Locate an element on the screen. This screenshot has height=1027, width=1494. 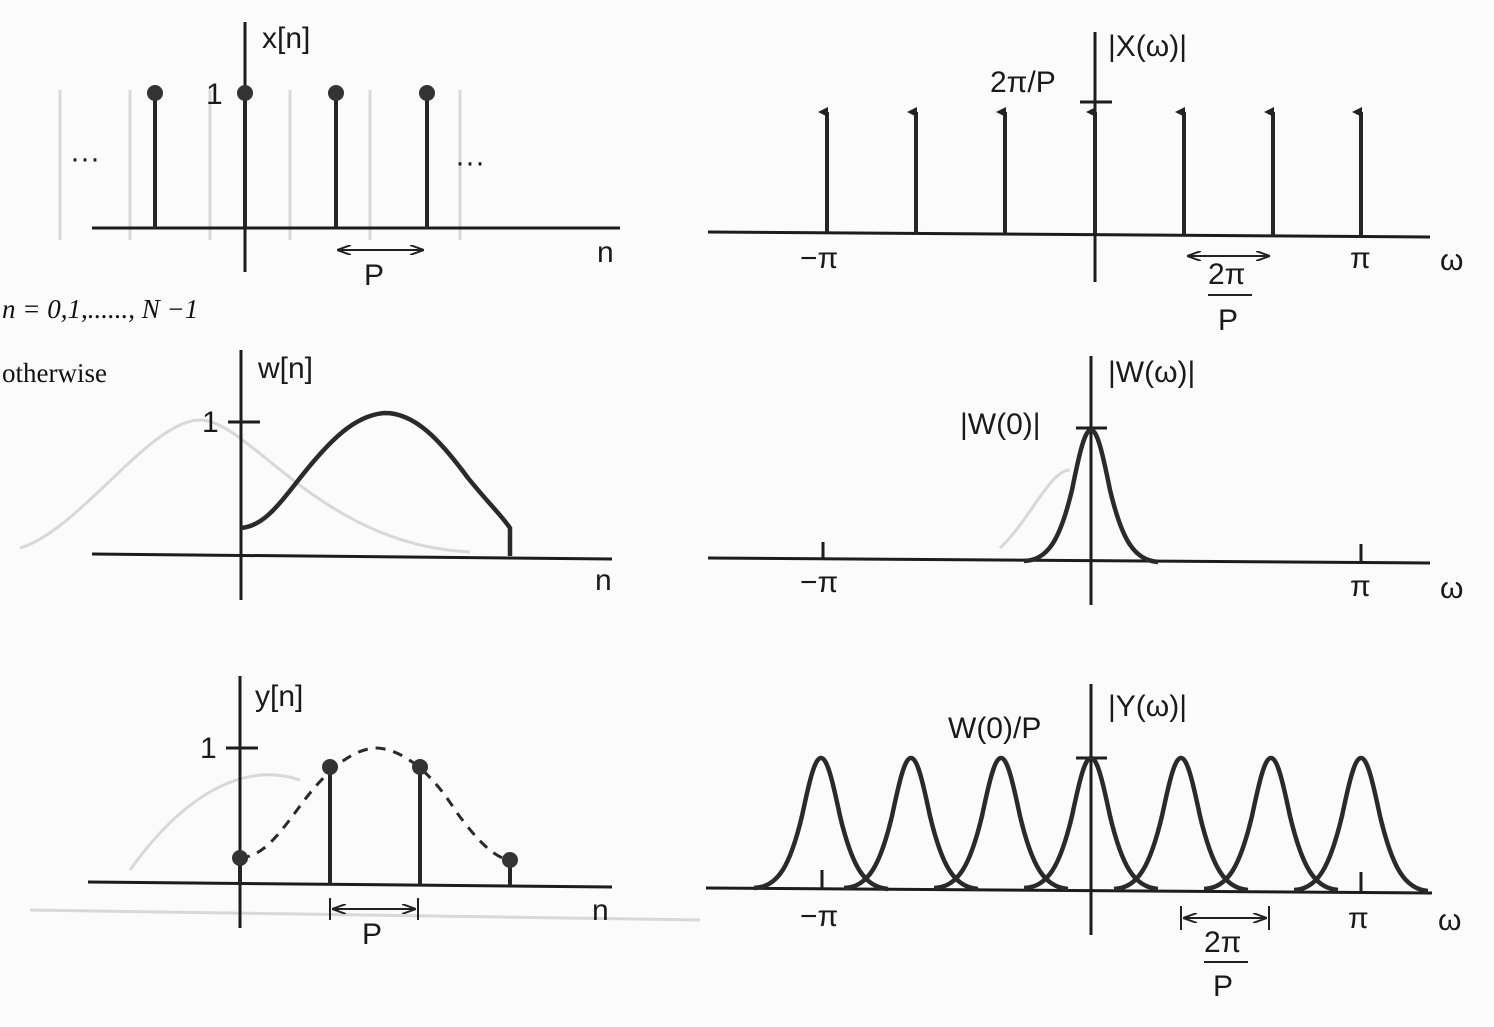
w-freq-title: |W(ω)| is located at coordinates (1151, 372).